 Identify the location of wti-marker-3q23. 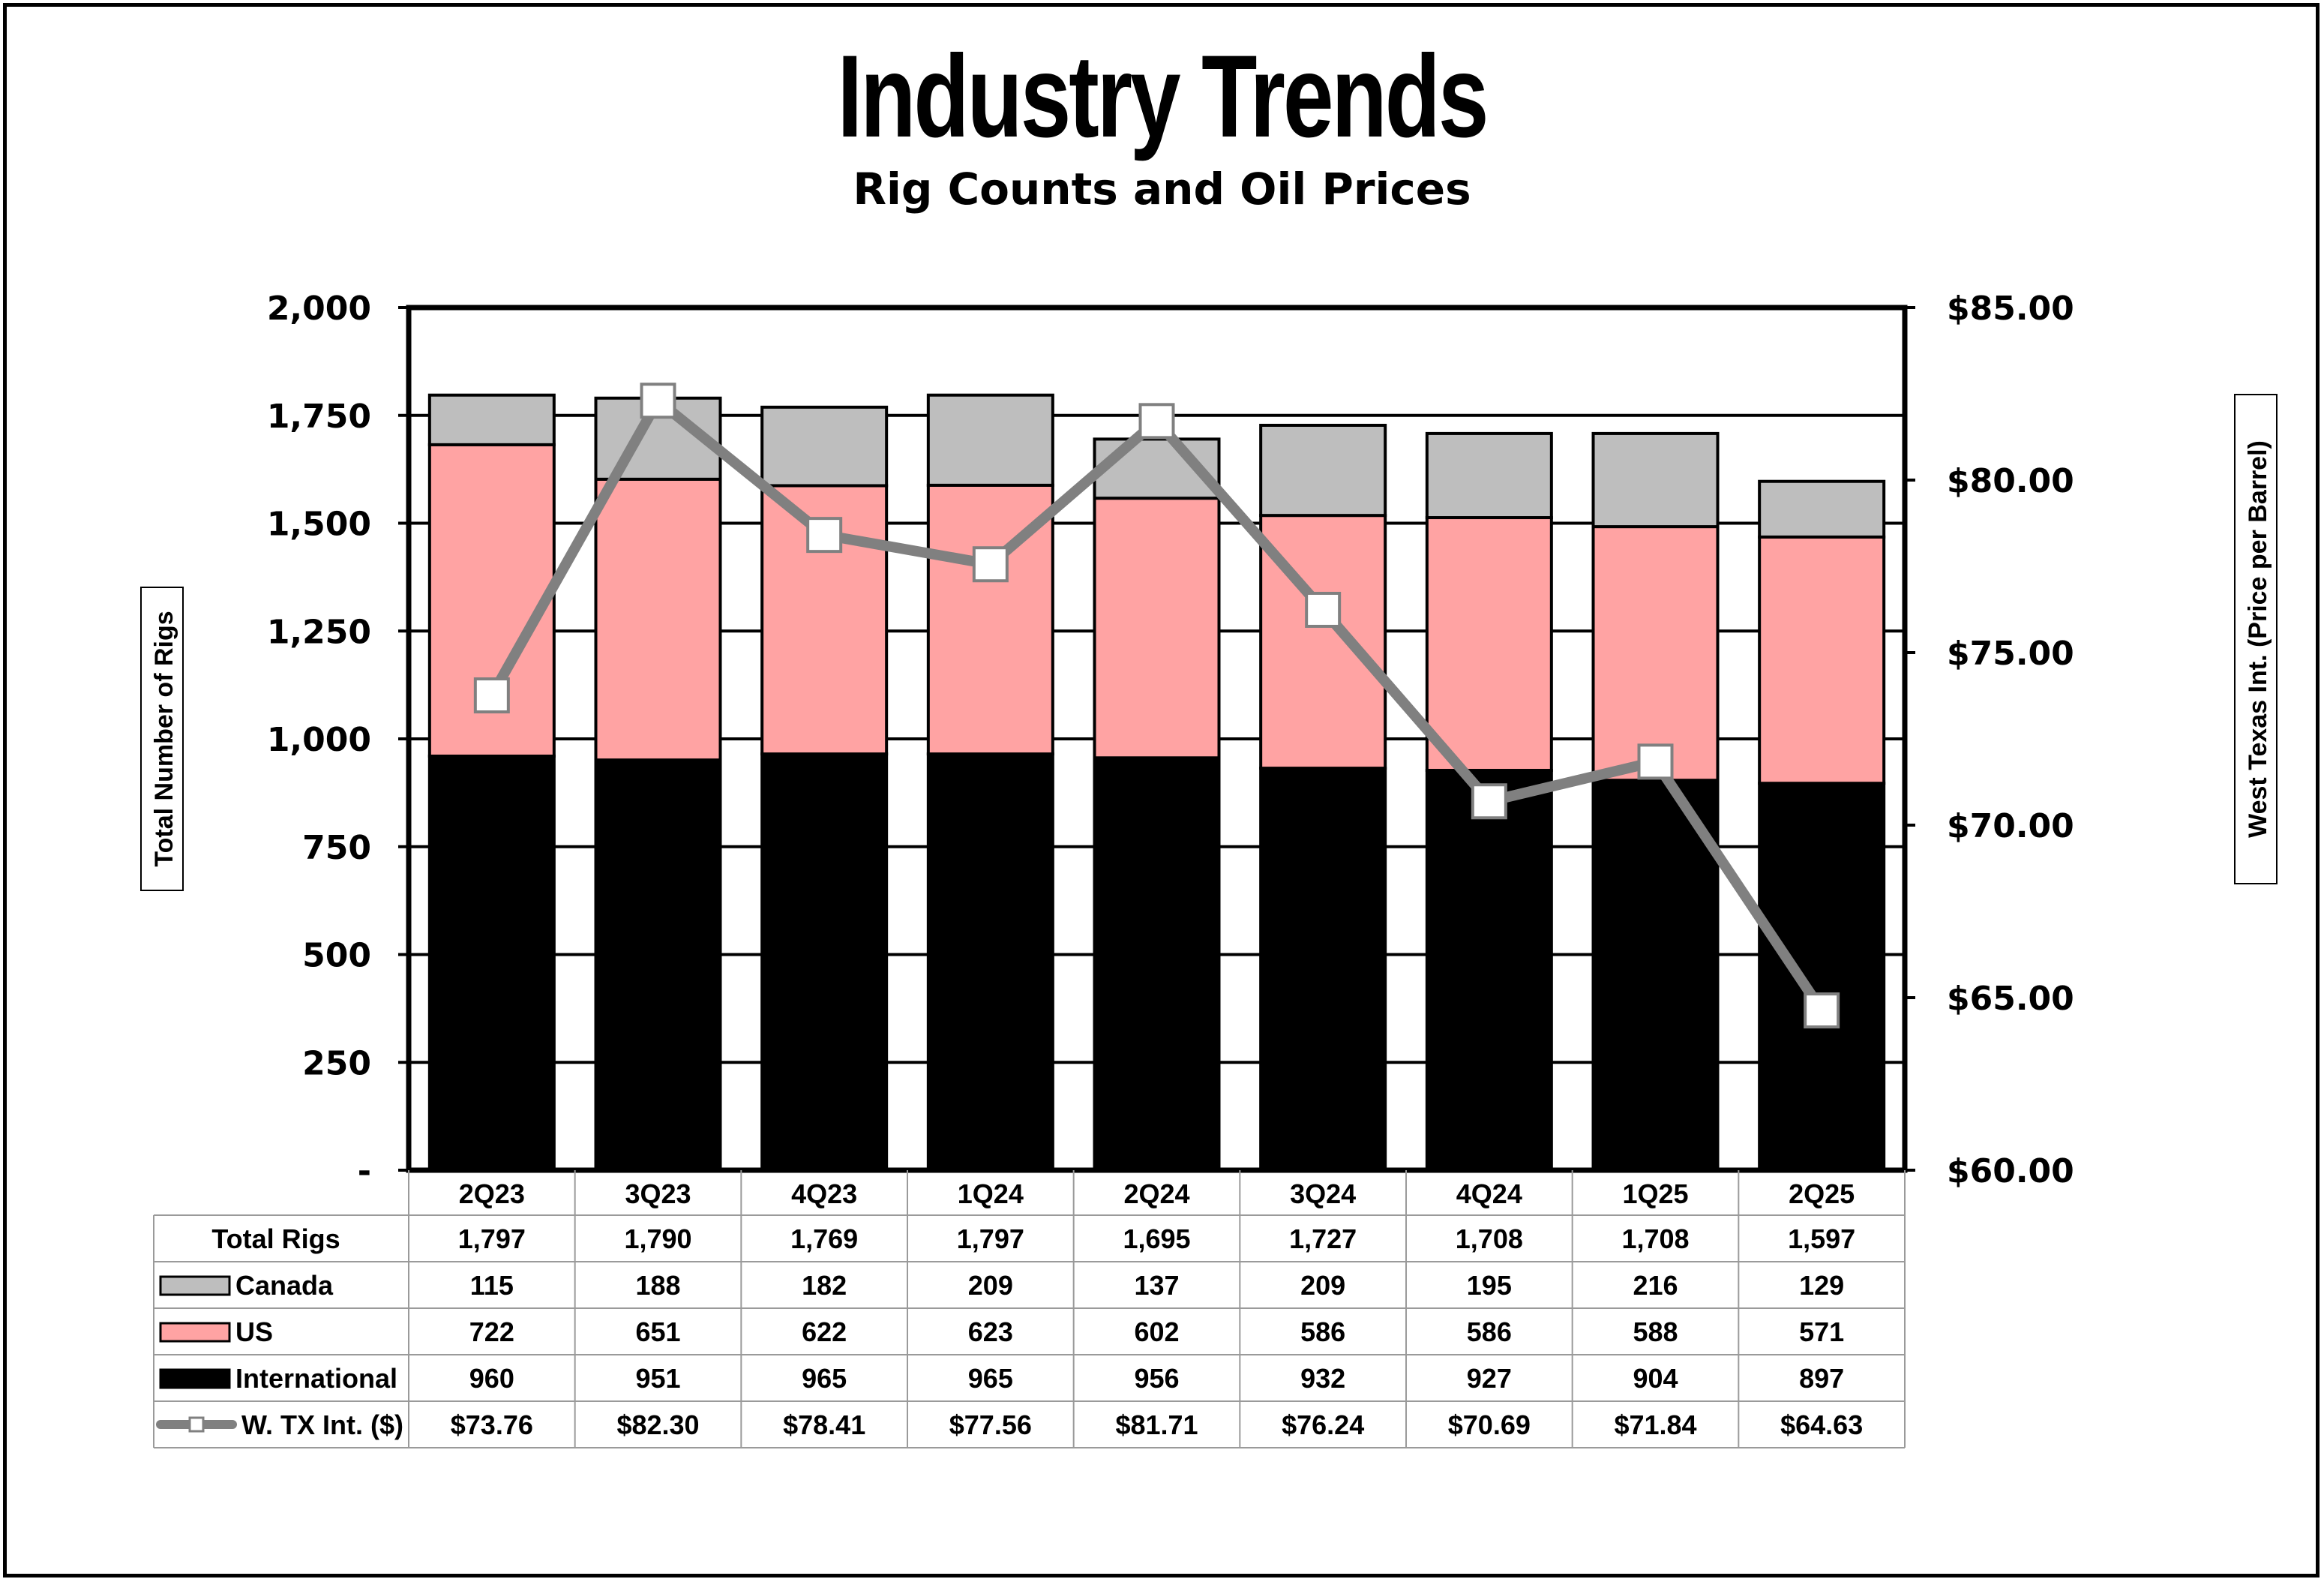
(658, 401).